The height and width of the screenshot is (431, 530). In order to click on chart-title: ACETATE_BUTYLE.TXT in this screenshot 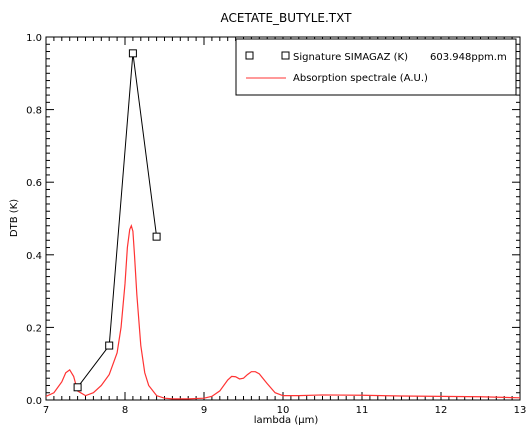, I will do `click(287, 18)`.